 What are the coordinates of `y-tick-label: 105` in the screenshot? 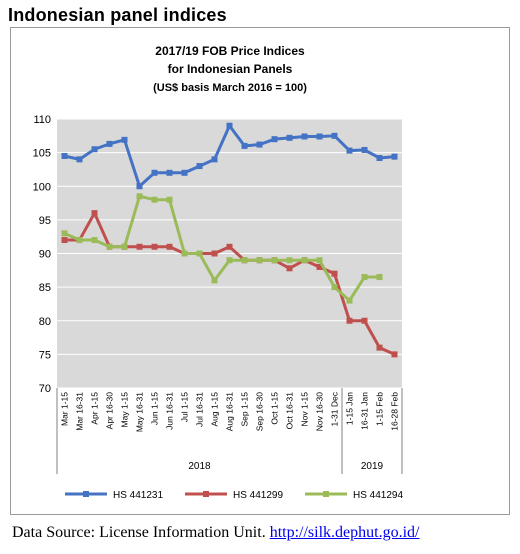 It's located at (42, 154).